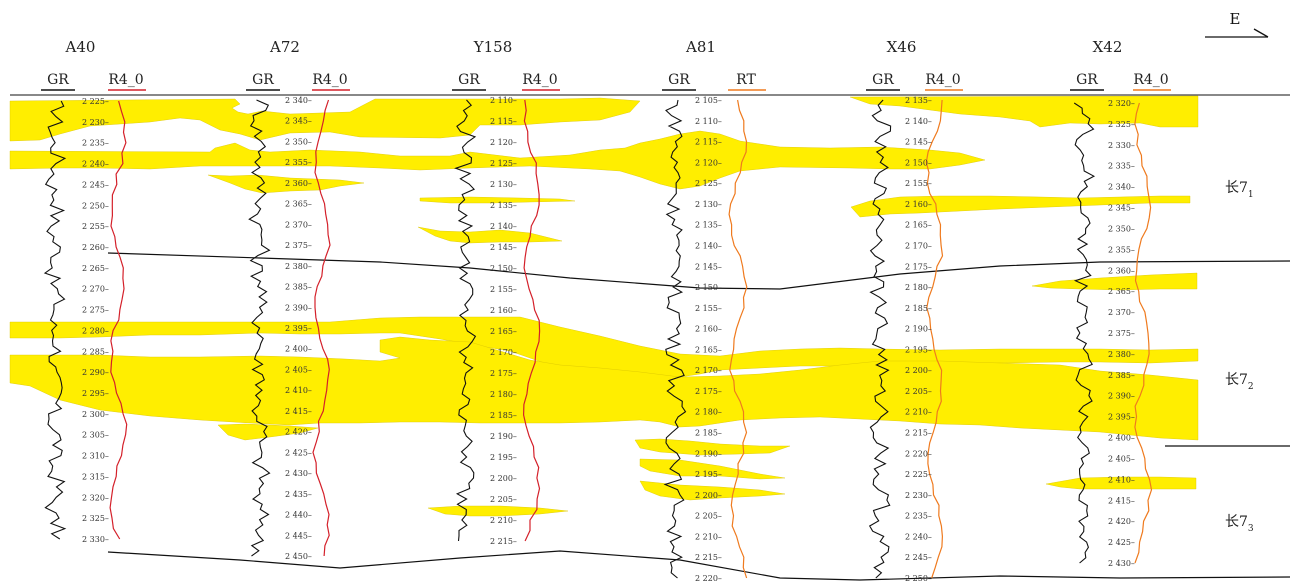 Image resolution: width=1290 pixels, height=585 pixels. I want to click on depth-tick-label: 2 315–, so click(95, 476).